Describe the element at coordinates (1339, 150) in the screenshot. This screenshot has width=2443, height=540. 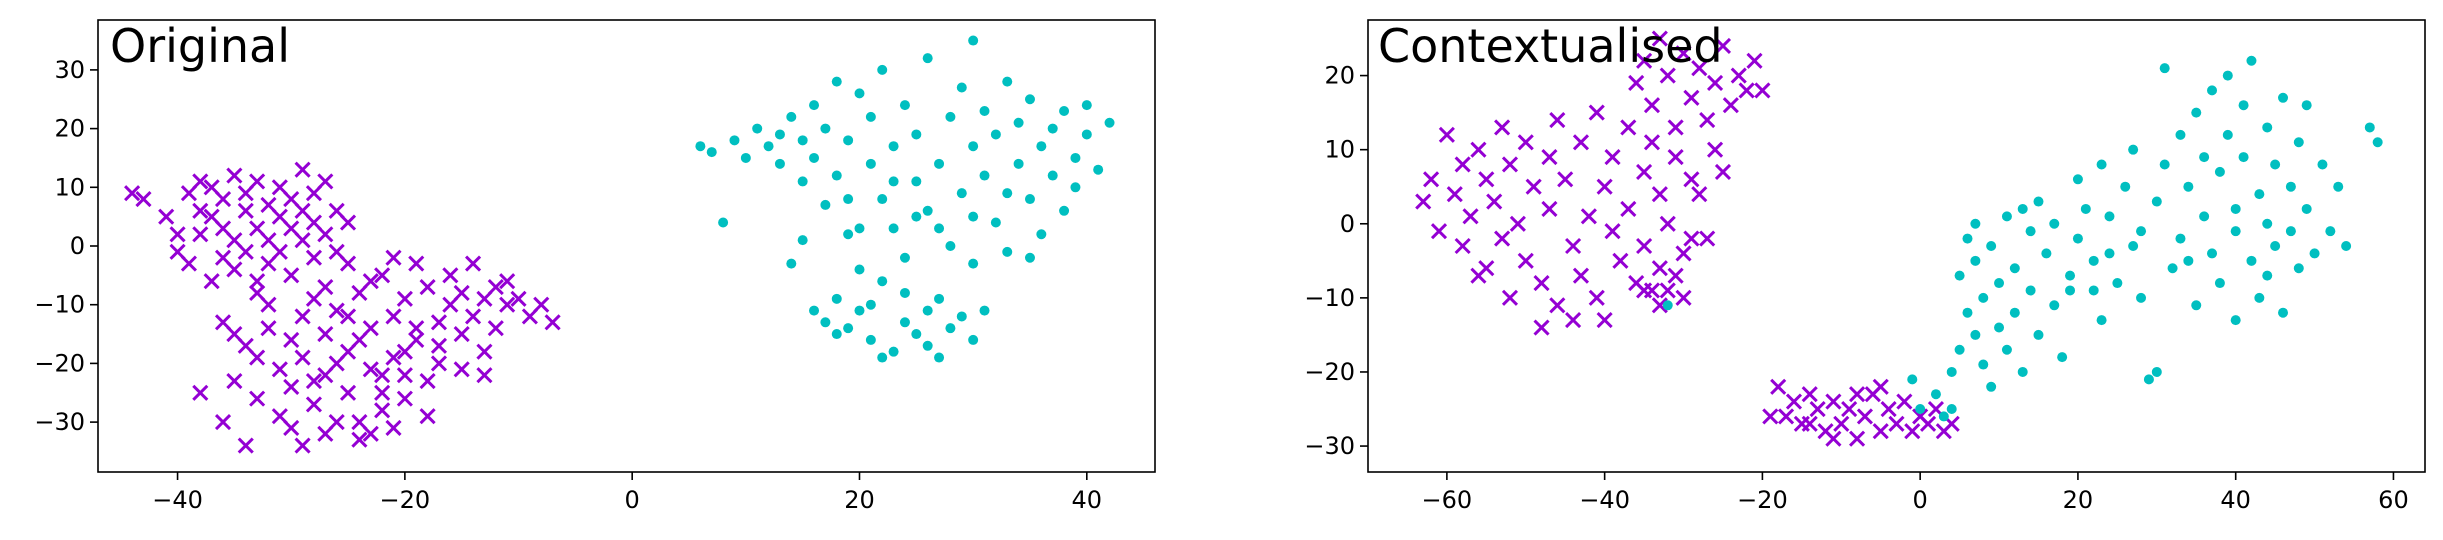
I see `y-tick-label: 10` at that location.